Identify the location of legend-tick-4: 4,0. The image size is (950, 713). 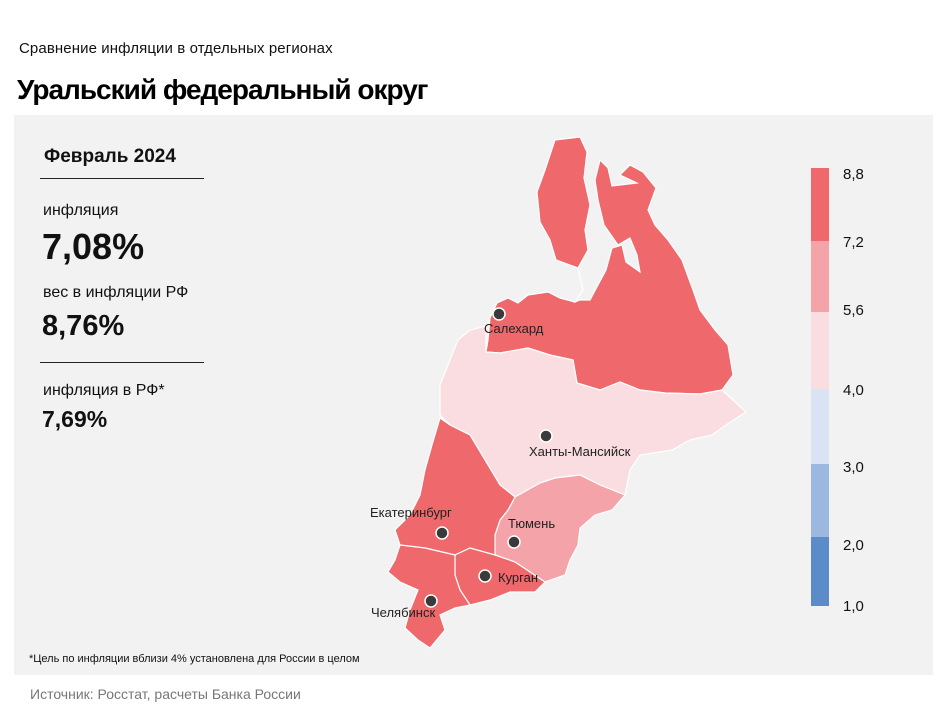
(853, 390).